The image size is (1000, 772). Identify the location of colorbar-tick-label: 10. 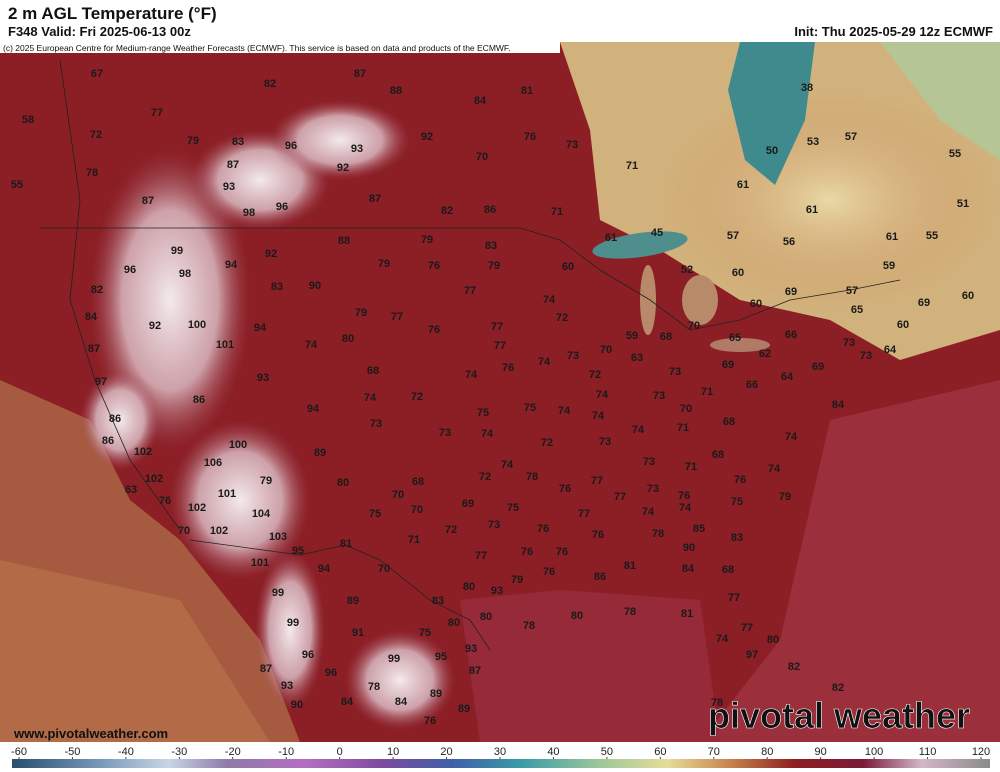
(393, 752).